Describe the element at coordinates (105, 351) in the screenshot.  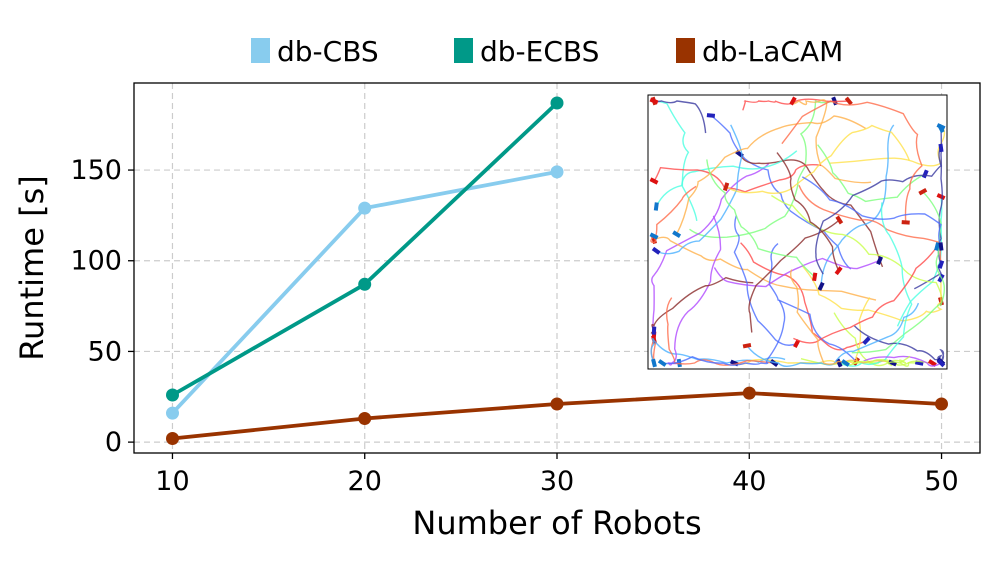
I see `y-tick-label: 50` at that location.